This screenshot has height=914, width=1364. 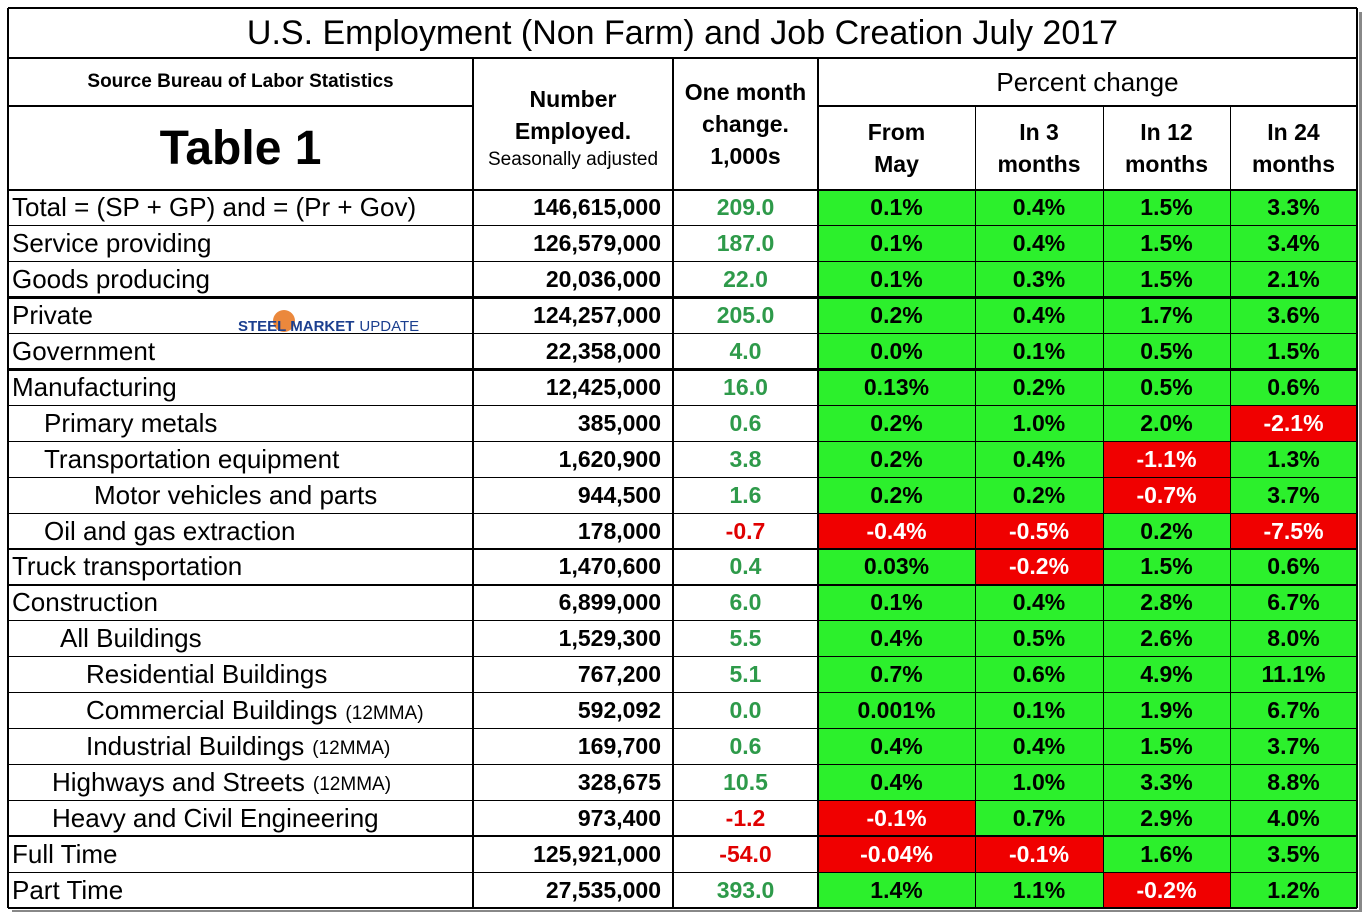 I want to click on header-text: In 24, so click(x=1293, y=132).